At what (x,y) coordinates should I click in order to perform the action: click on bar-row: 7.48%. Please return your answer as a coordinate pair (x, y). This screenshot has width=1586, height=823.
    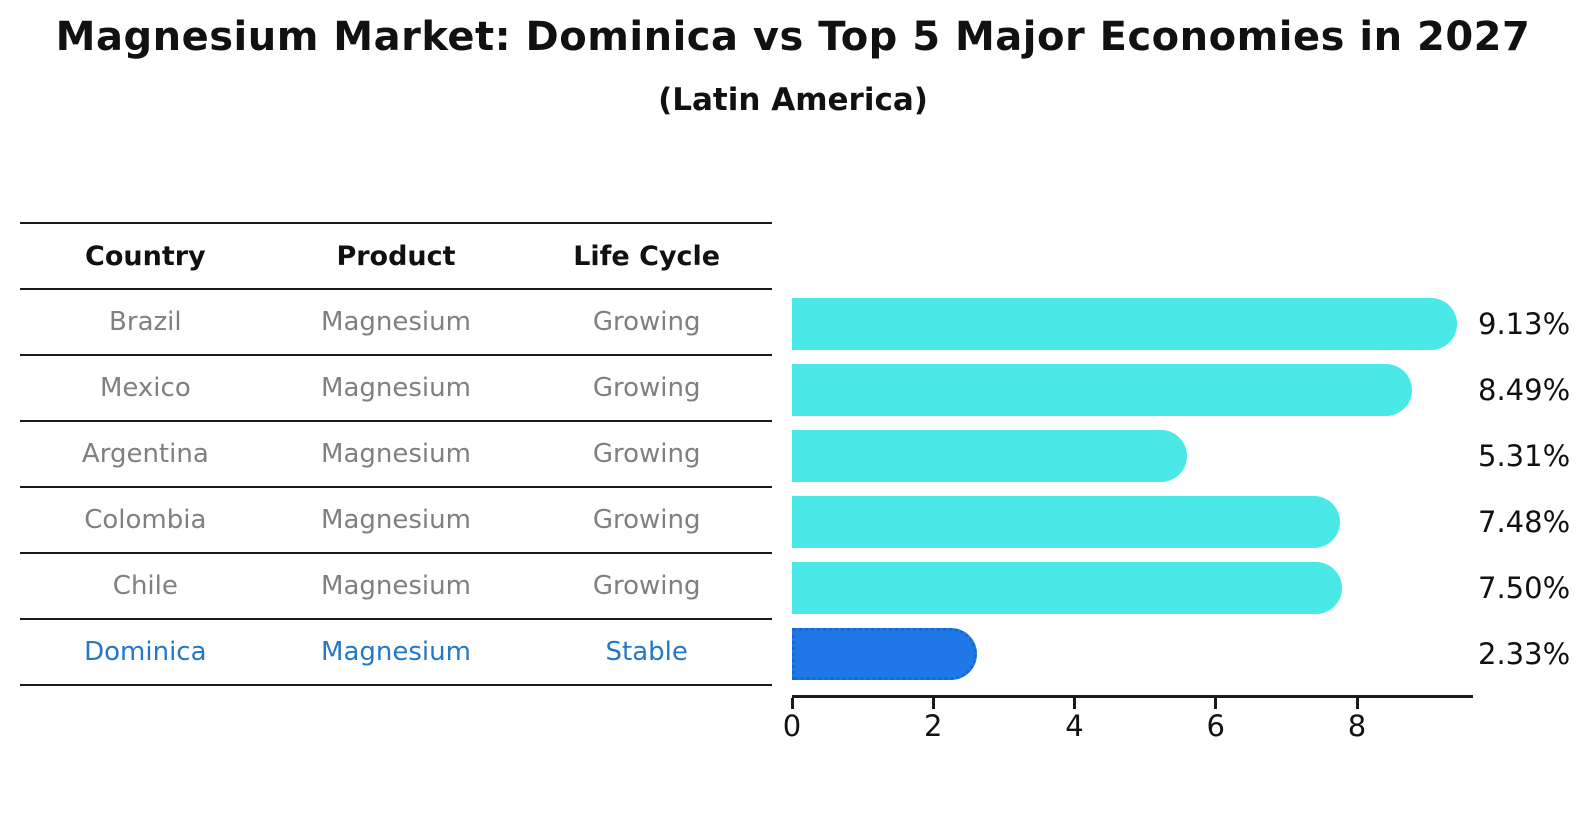
    Looking at the image, I should click on (1189, 522).